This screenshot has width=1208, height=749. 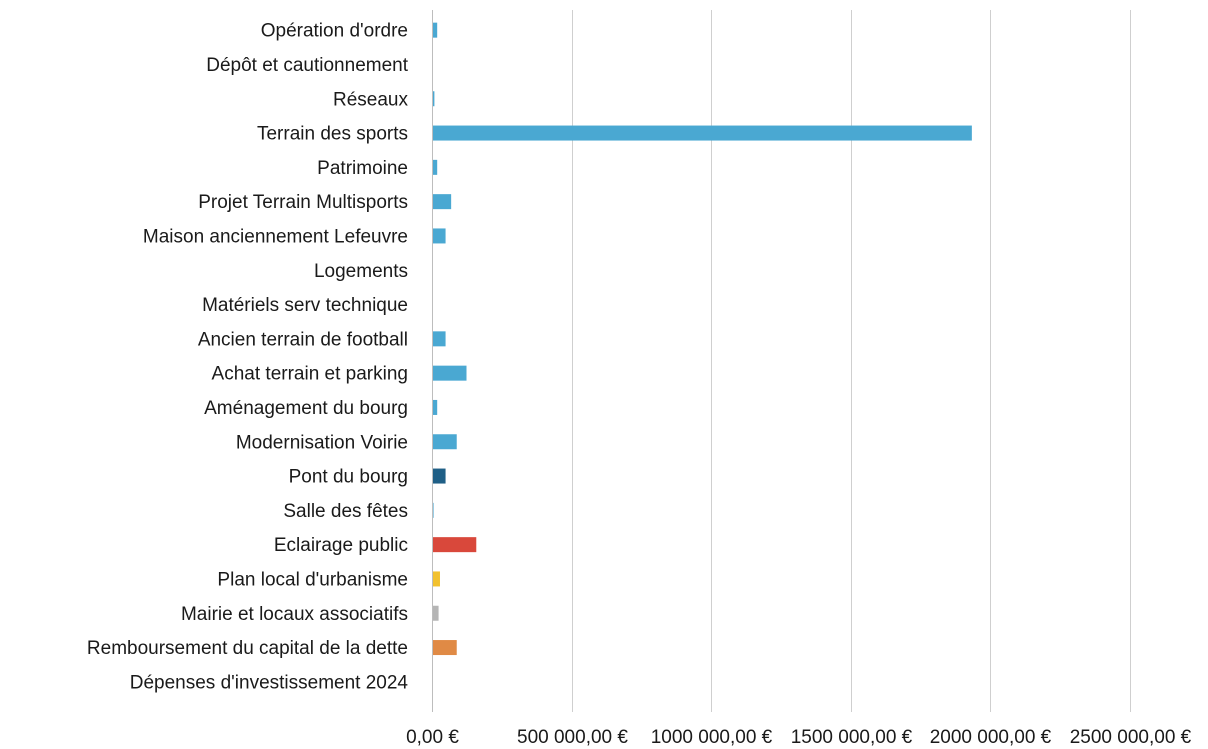 What do you see at coordinates (275, 236) in the screenshot?
I see `category-label: Maison anciennement Lefeuvre` at bounding box center [275, 236].